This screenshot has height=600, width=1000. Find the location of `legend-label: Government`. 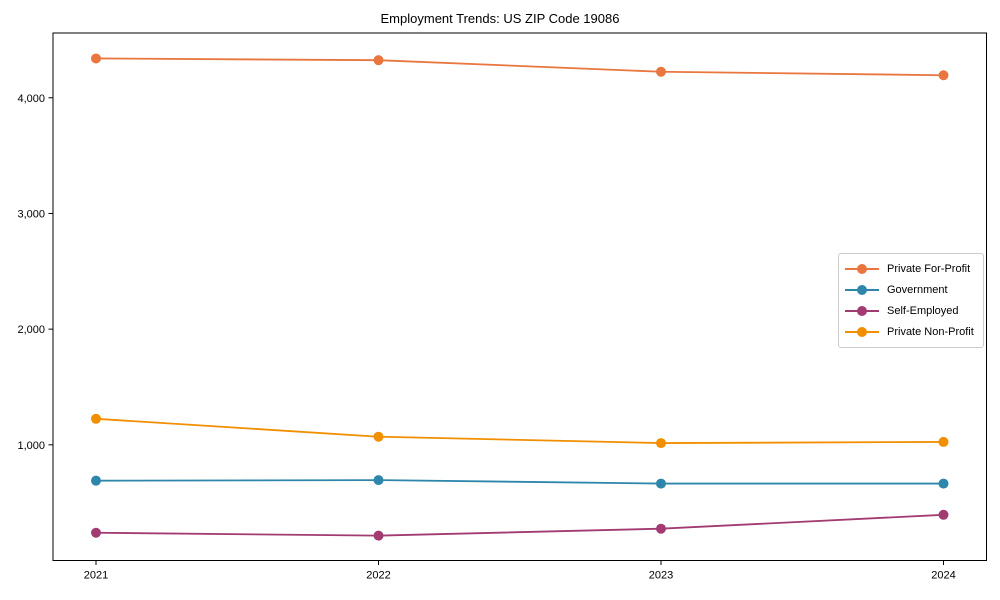

legend-label: Government is located at coordinates (917, 289).